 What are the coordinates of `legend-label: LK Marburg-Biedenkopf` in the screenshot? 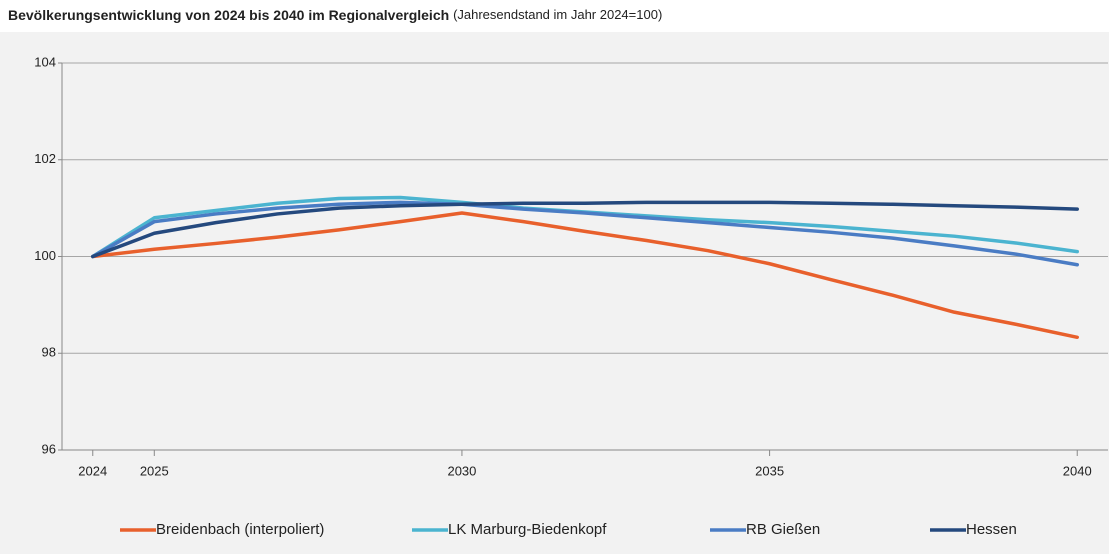 It's located at (527, 529).